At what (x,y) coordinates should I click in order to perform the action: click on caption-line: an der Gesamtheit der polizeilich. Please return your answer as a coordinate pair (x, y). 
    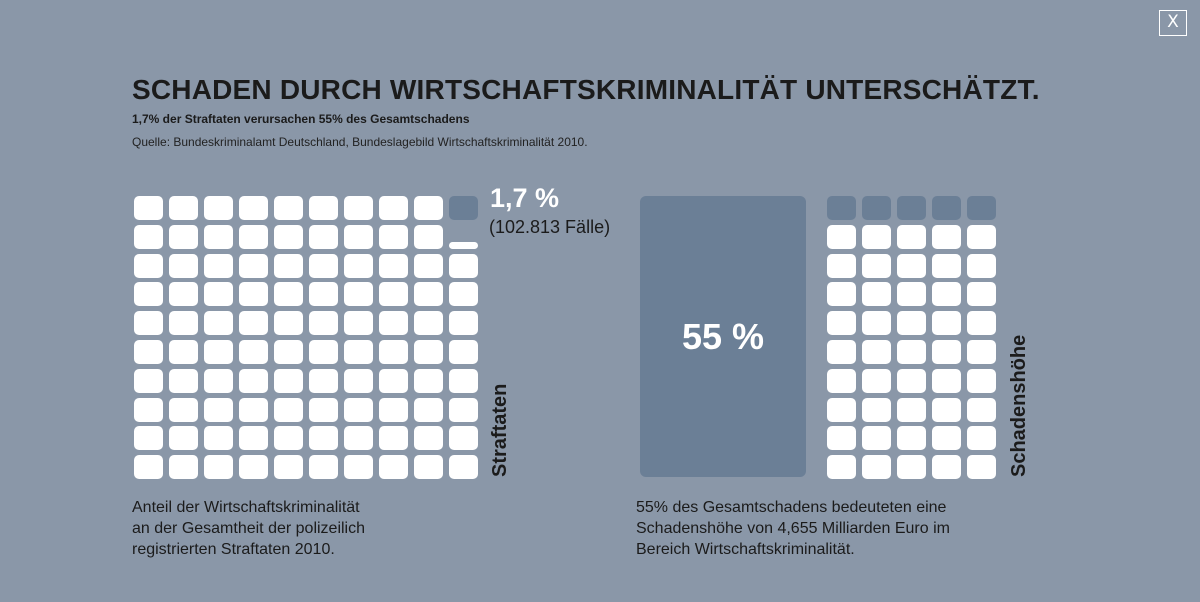
    Looking at the image, I should click on (249, 528).